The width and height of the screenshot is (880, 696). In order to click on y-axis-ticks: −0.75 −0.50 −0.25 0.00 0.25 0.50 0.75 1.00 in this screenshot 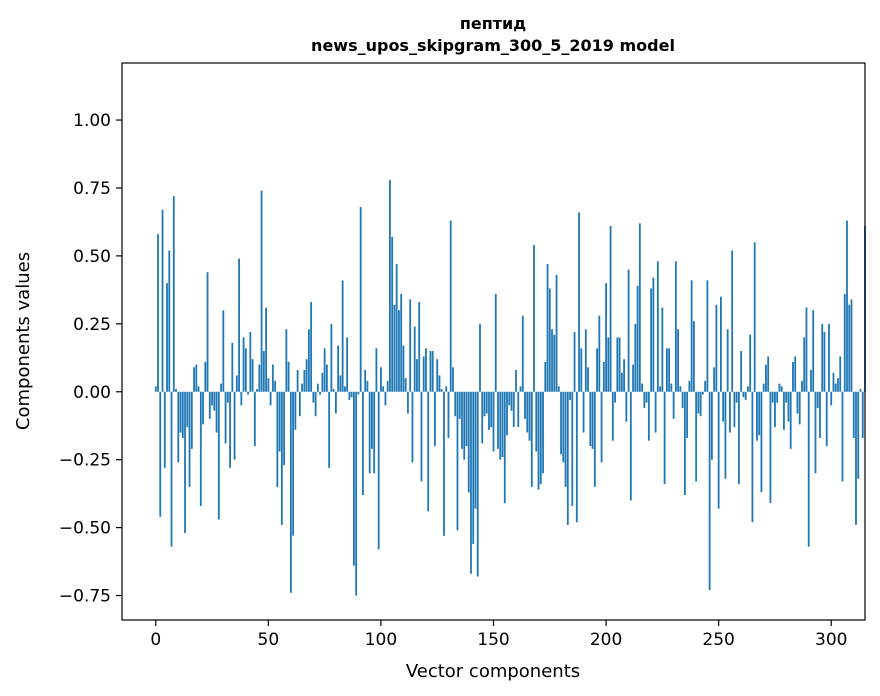, I will do `click(90, 359)`.